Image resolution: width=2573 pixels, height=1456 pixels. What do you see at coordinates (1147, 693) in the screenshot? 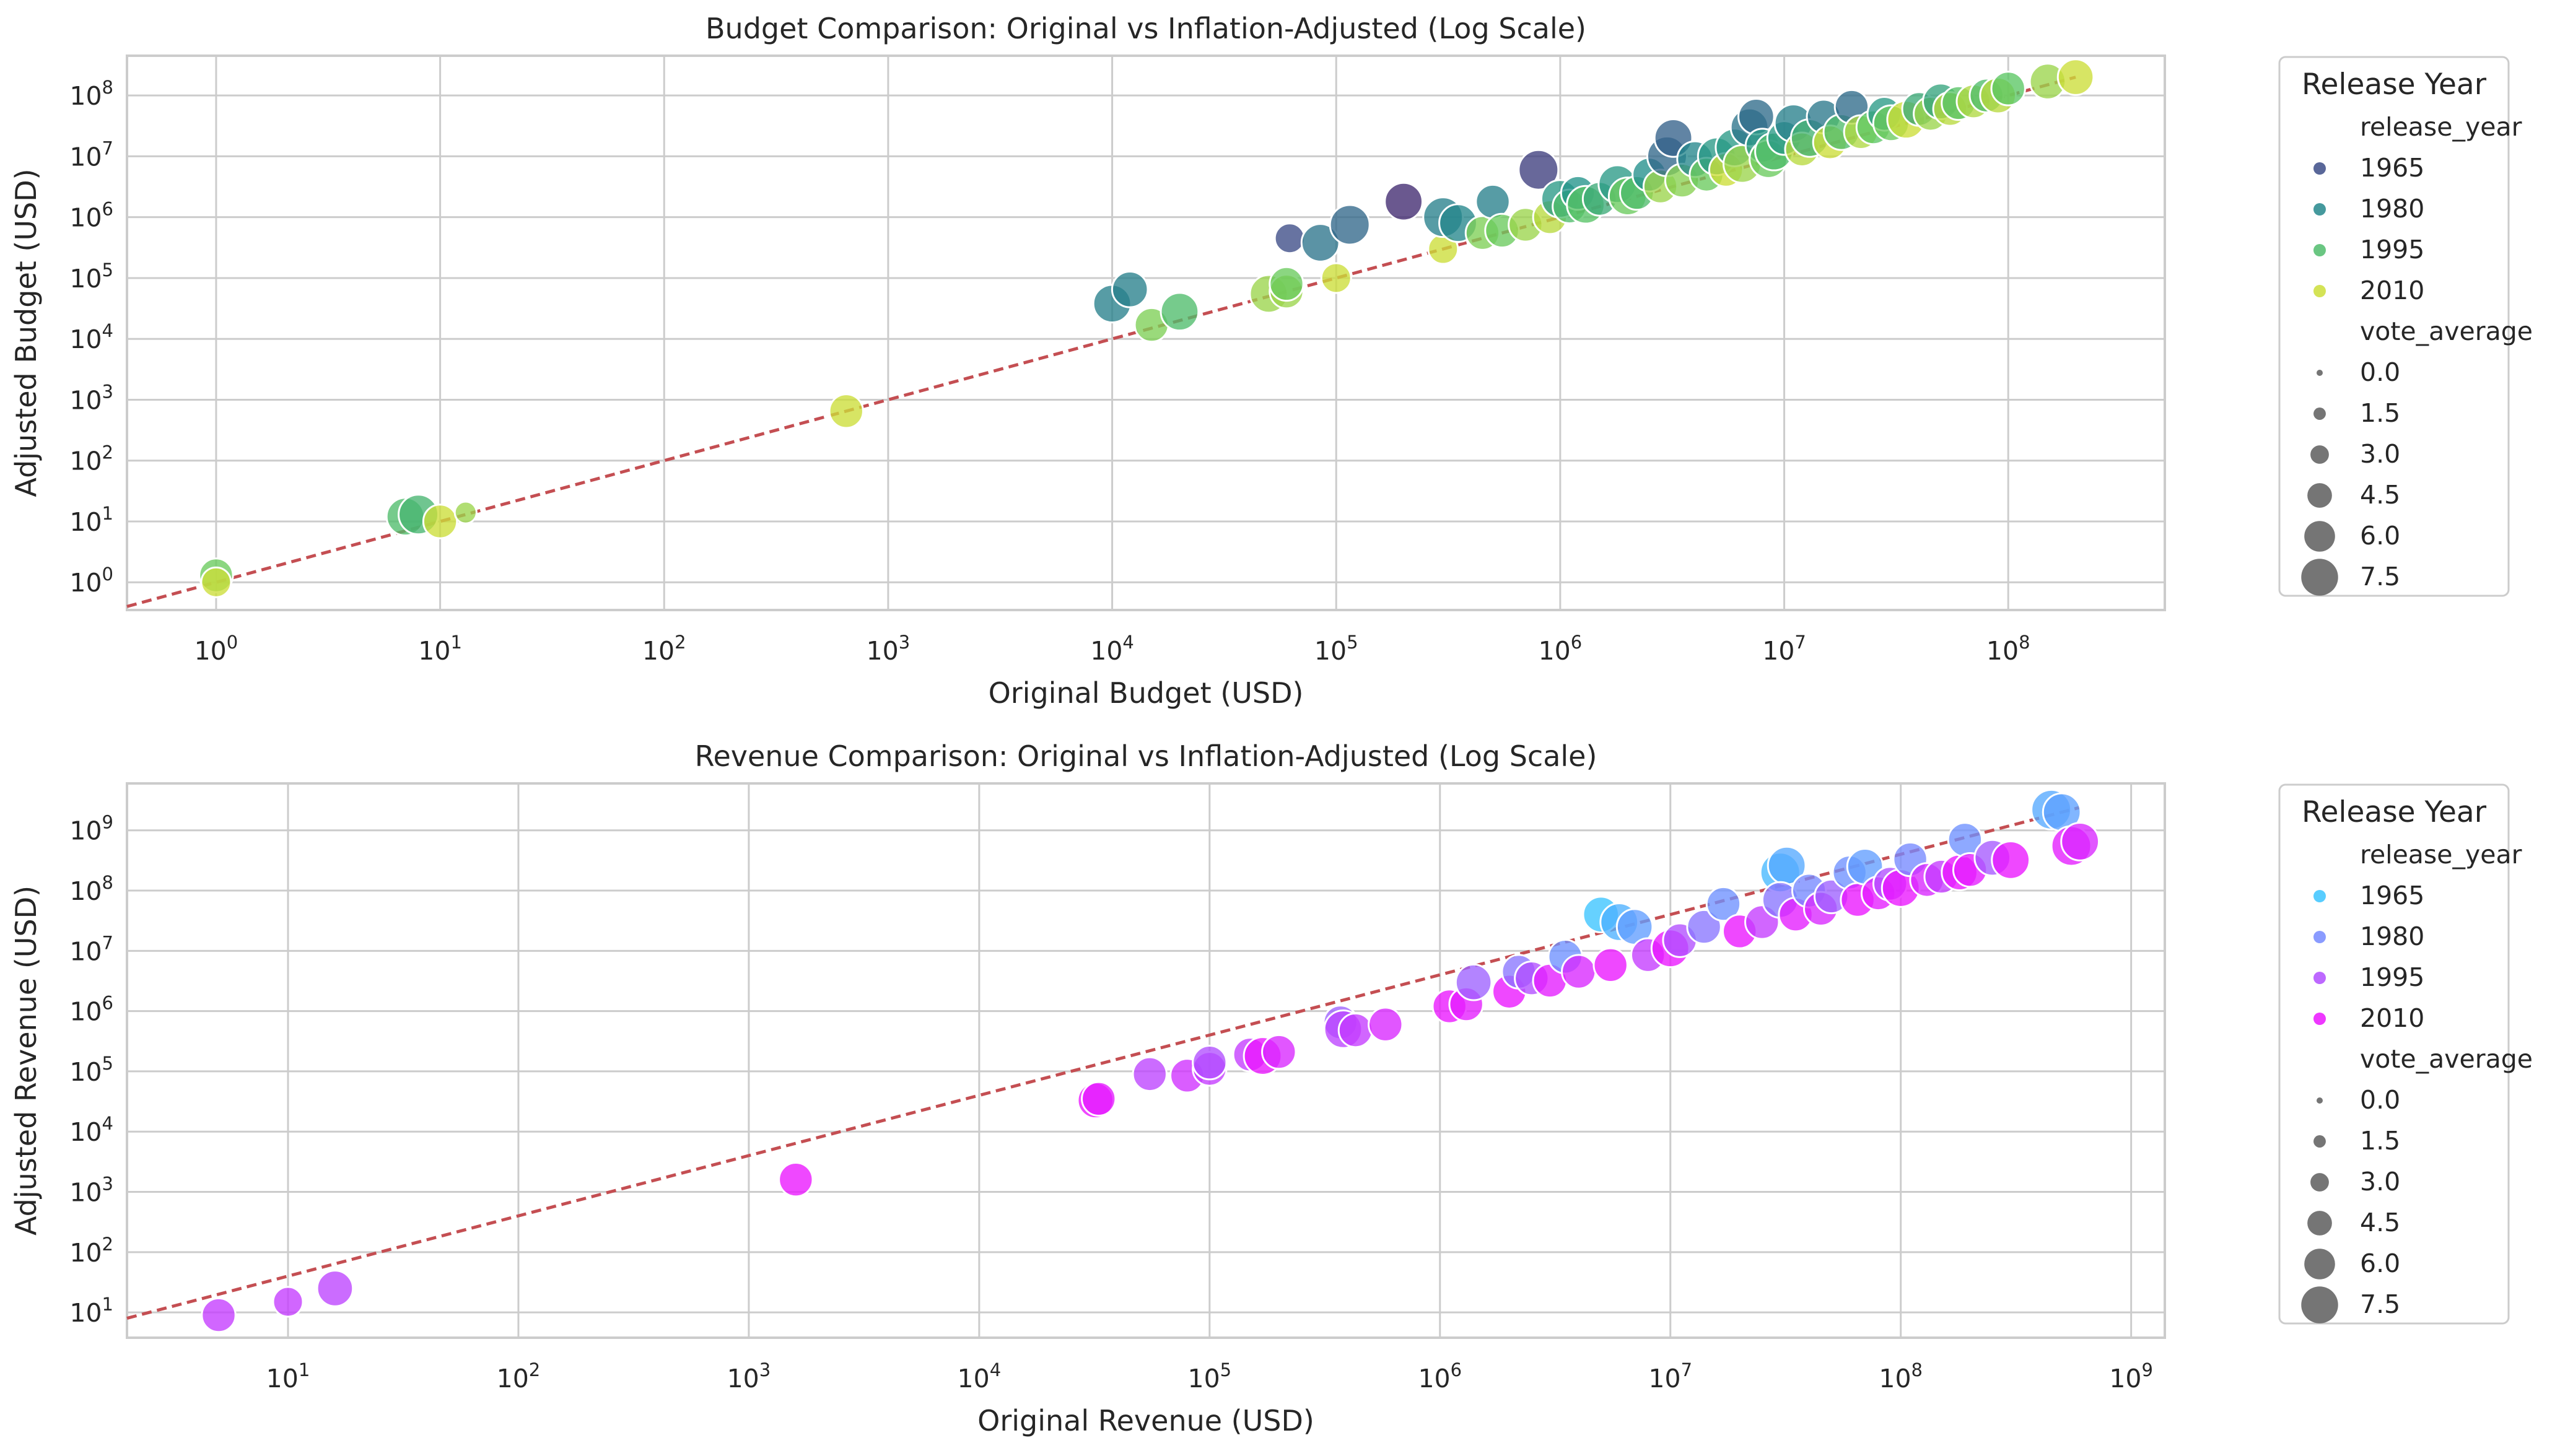
I see `x-axis-label: Original Budget (USD)` at bounding box center [1147, 693].